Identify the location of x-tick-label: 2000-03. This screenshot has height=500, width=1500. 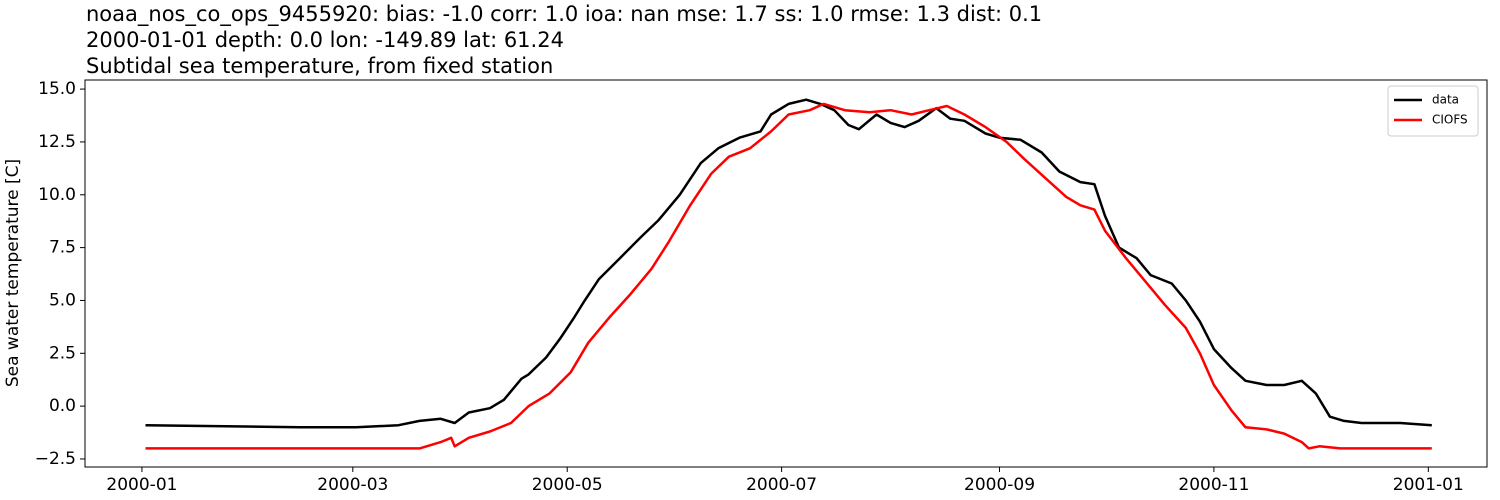
(352, 485).